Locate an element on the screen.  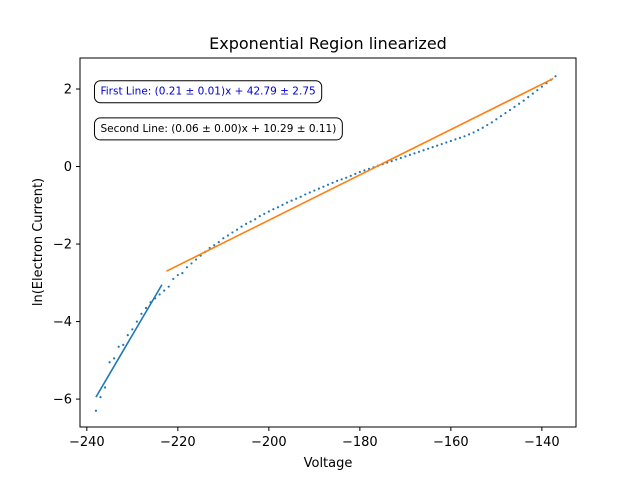
chart-title: Exponential Region linearized is located at coordinates (328, 43).